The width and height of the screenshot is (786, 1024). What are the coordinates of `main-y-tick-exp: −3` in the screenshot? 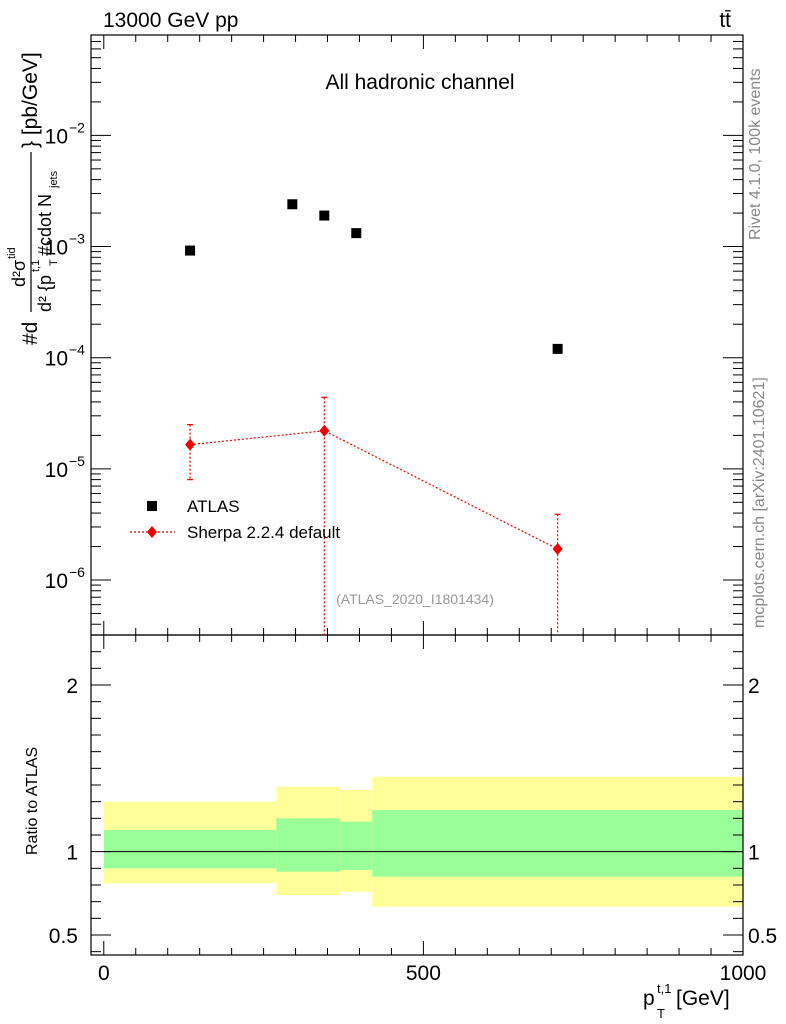 It's located at (77, 239).